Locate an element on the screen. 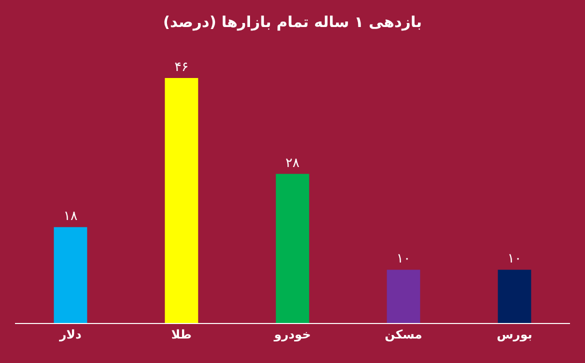  data-label: ۲۸ is located at coordinates (293, 163).